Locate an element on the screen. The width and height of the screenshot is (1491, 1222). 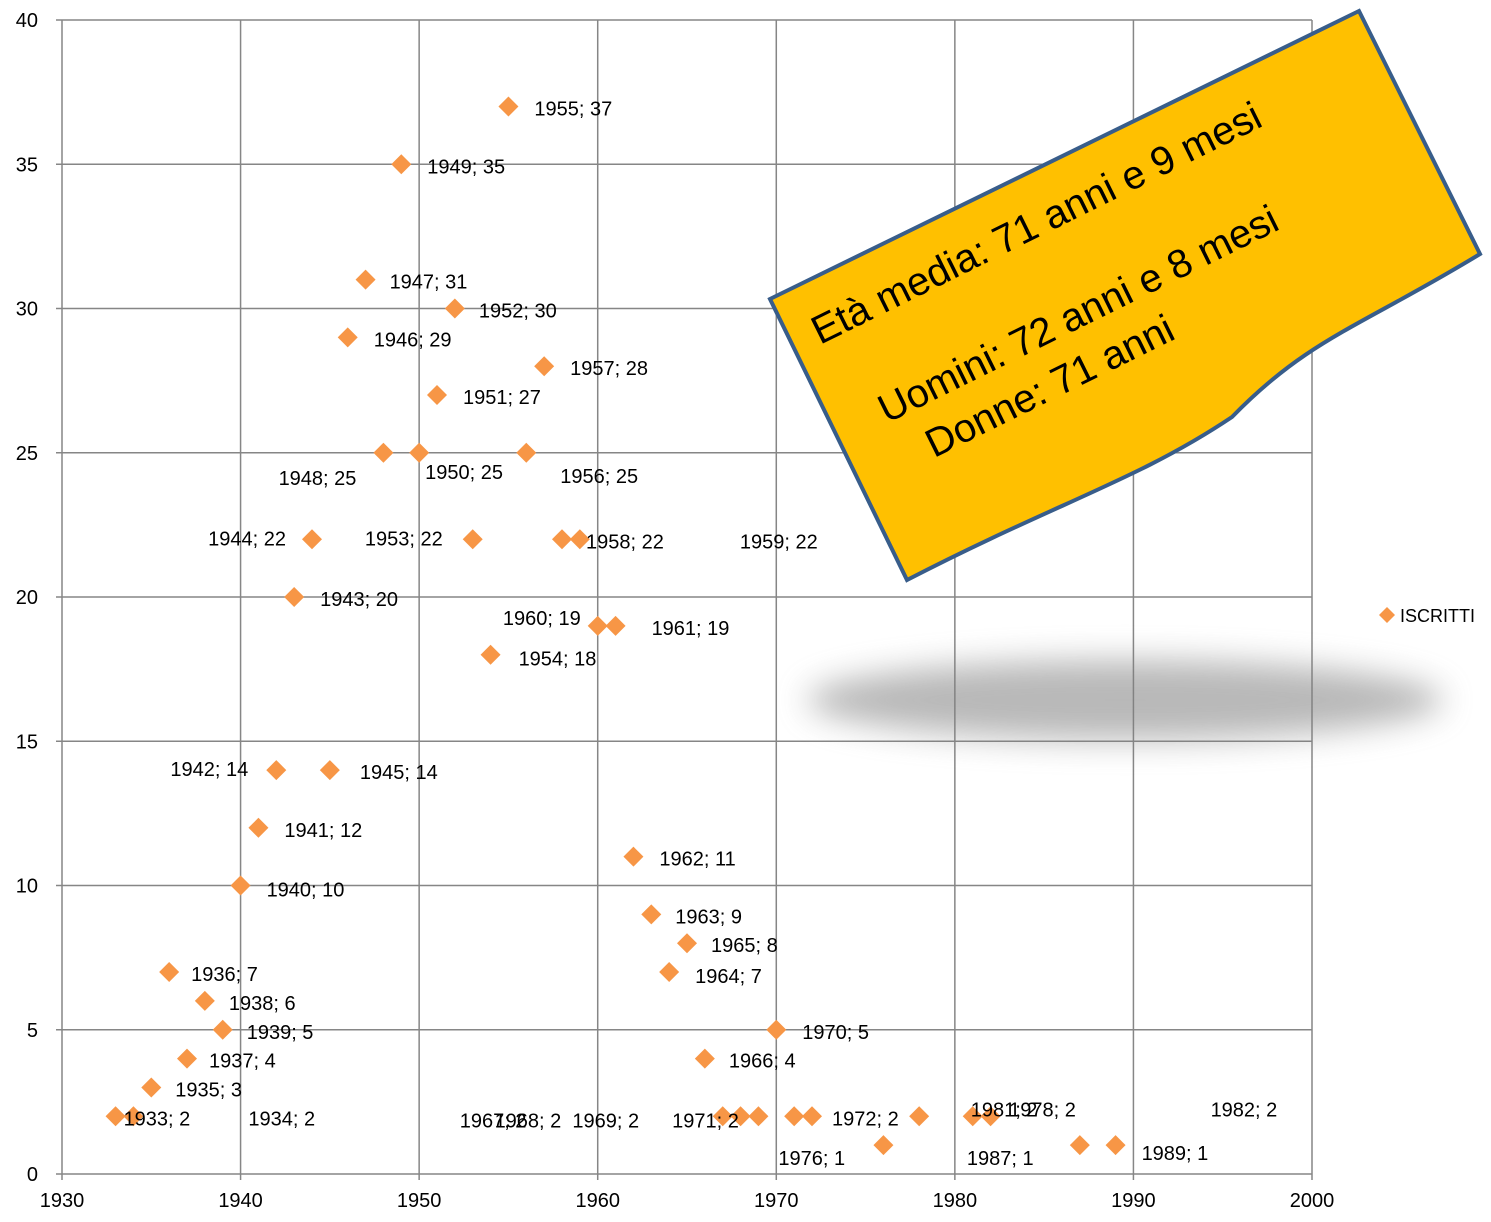
data-label: 1938; 6 is located at coordinates (262, 1004).